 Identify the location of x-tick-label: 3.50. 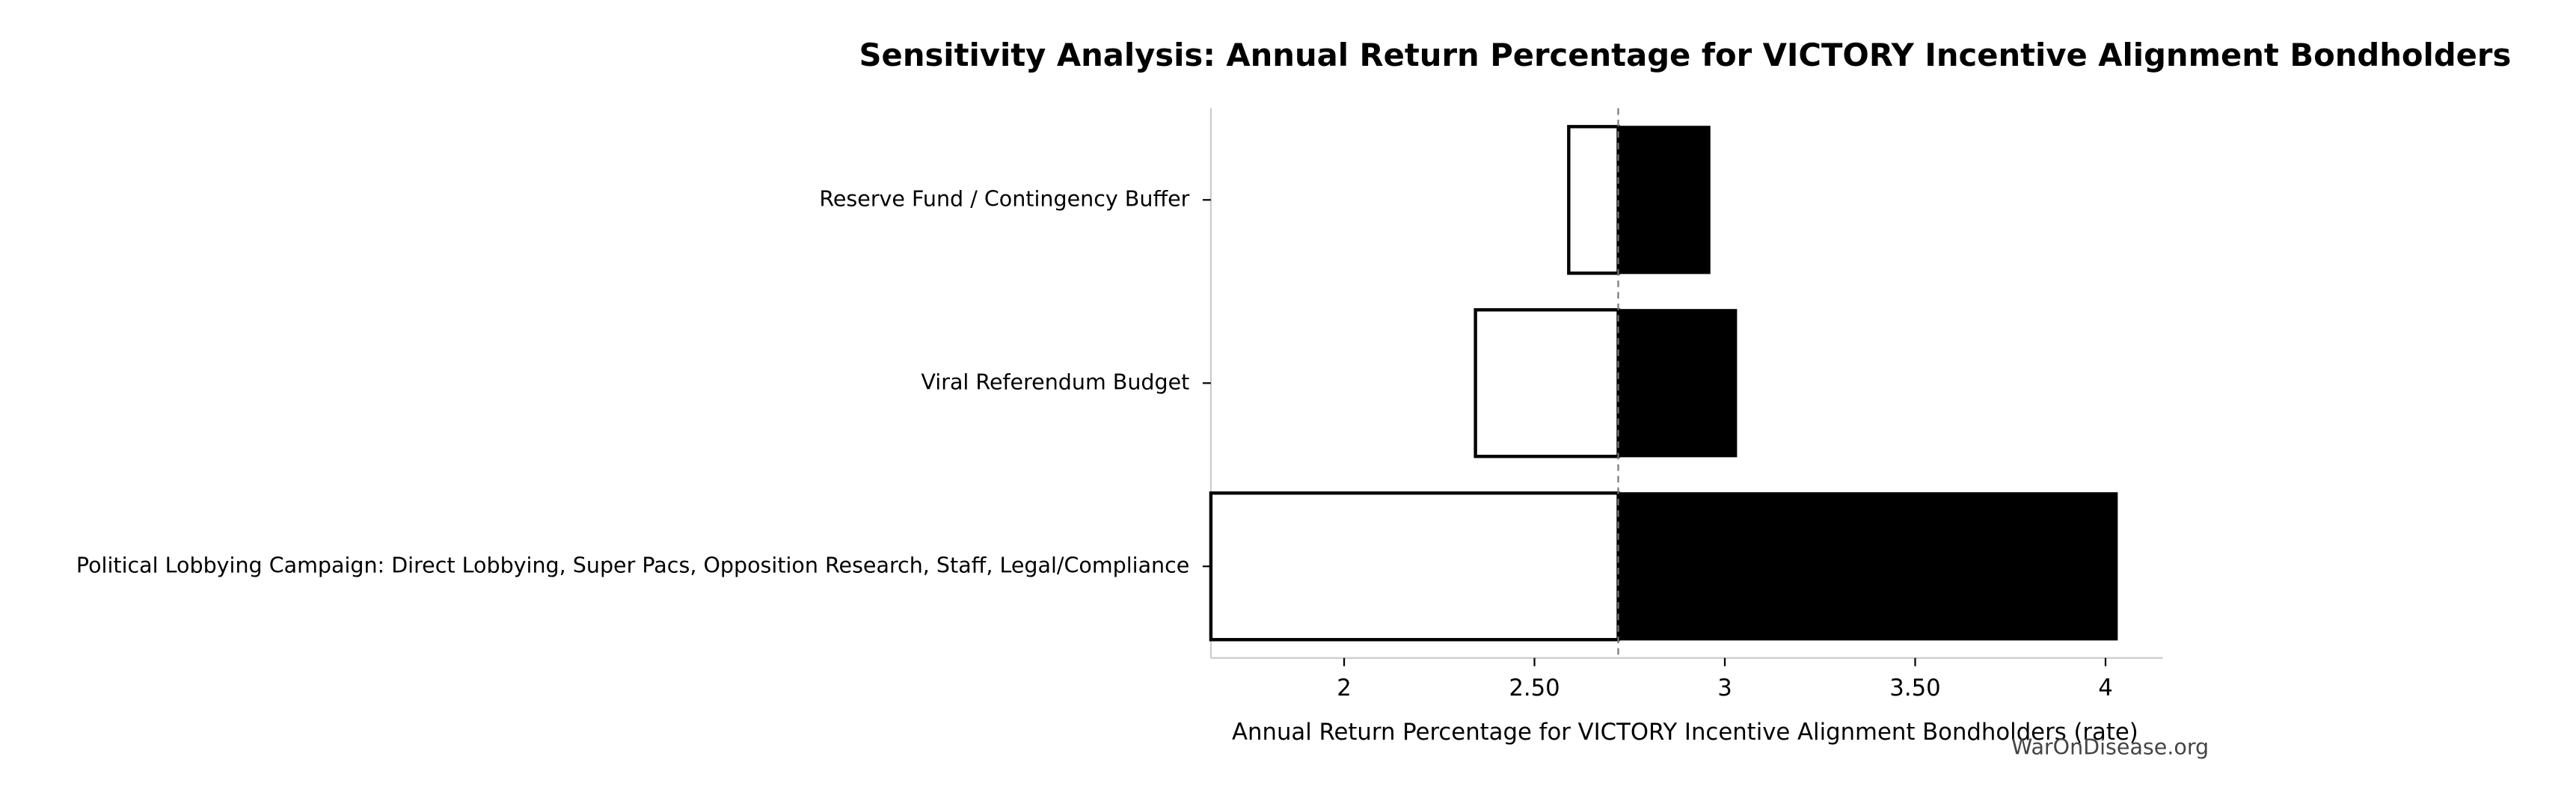
(1914, 688).